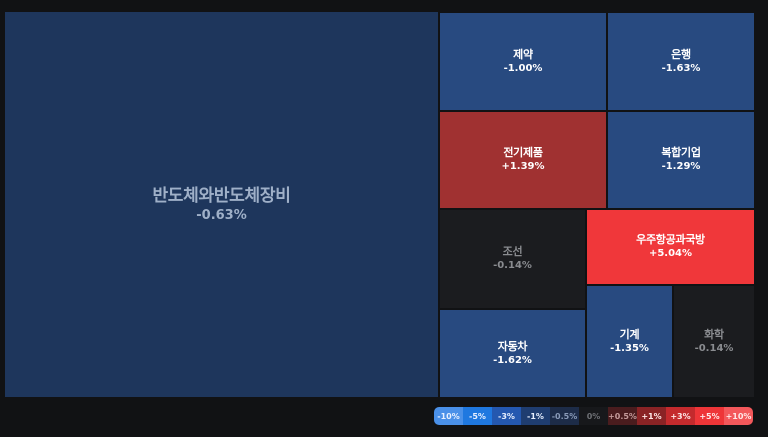  I want to click on sector-tile: 복합기업 -1.29%, so click(681, 160).